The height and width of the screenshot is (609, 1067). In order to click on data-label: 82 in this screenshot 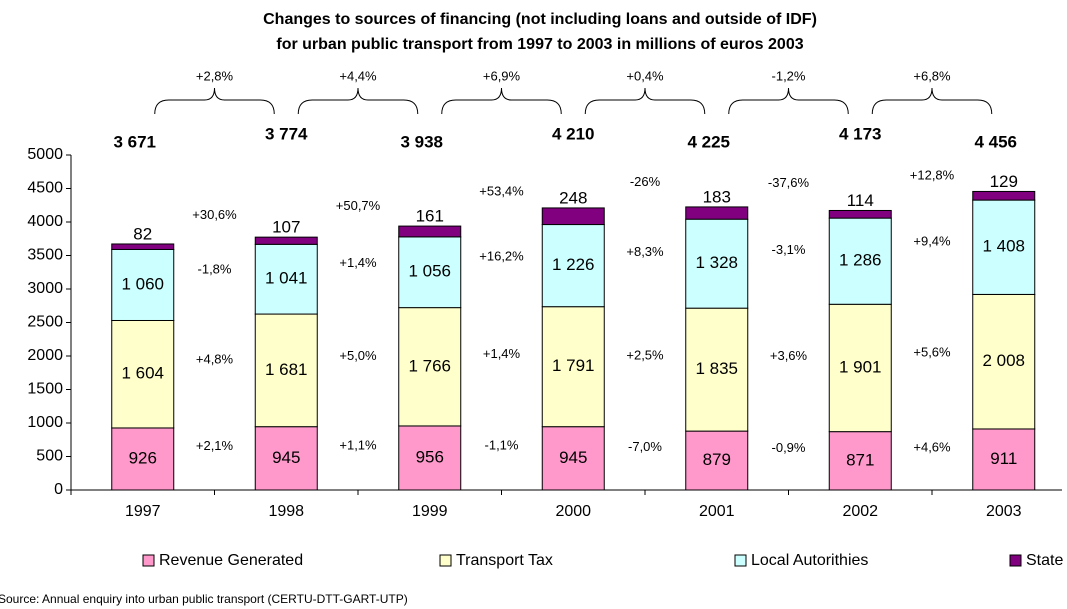, I will do `click(142, 233)`.